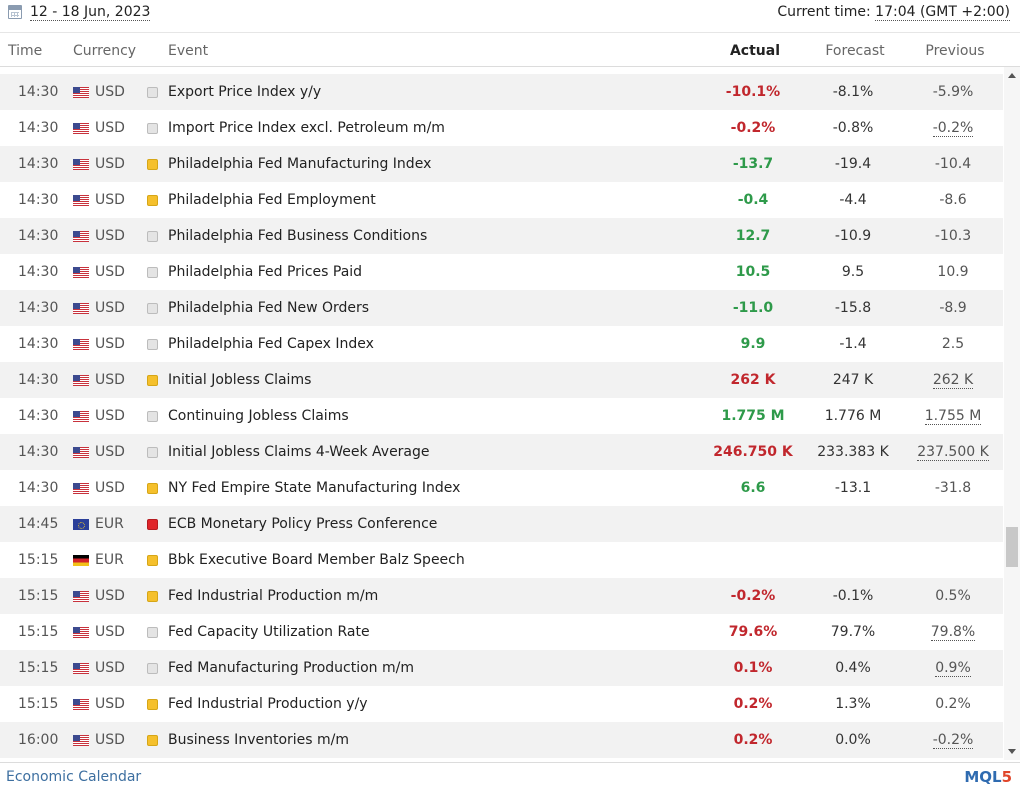 Image resolution: width=1020 pixels, height=790 pixels. I want to click on event-currency: EUR, so click(109, 560).